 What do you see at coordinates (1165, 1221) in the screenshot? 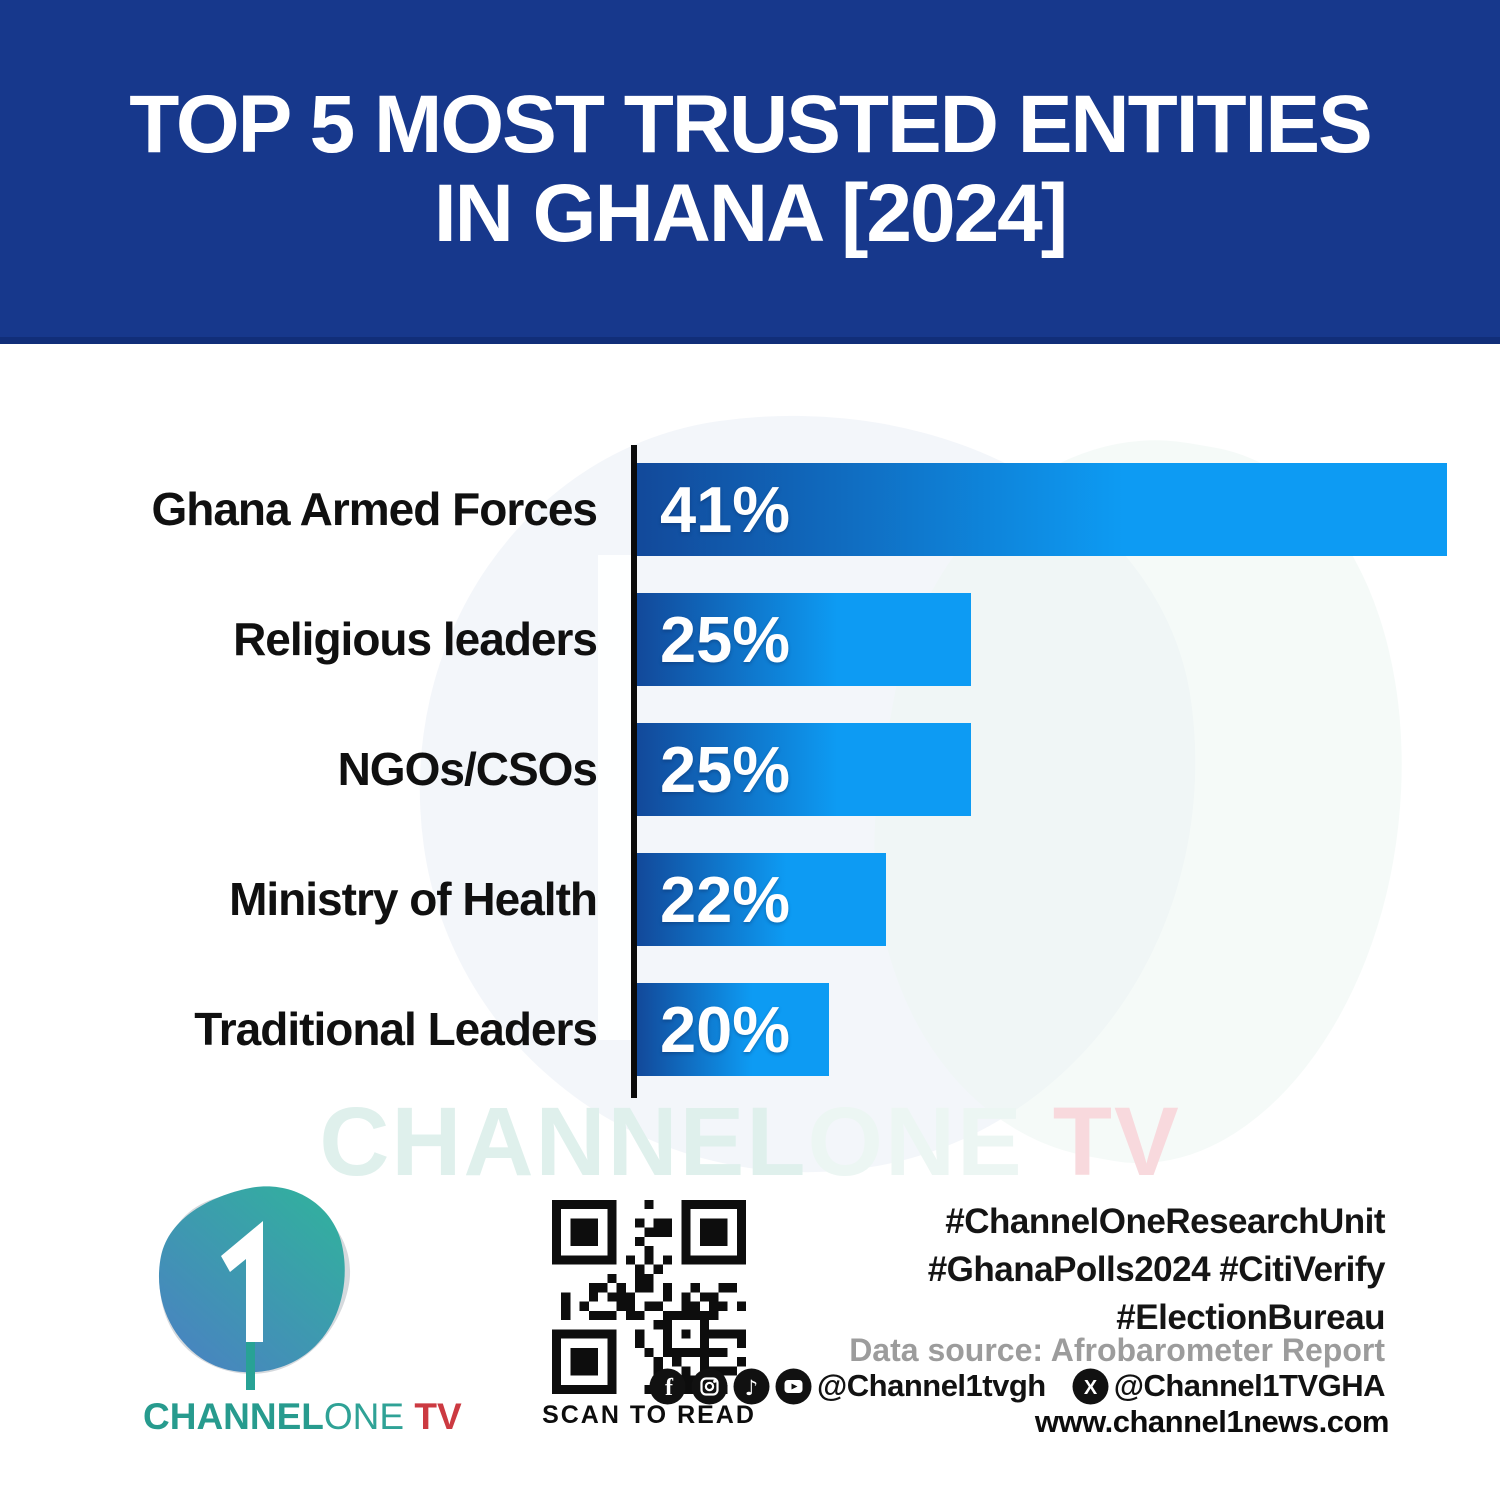
I see `hashtag-line: #ChannelOneResearchUnit` at bounding box center [1165, 1221].